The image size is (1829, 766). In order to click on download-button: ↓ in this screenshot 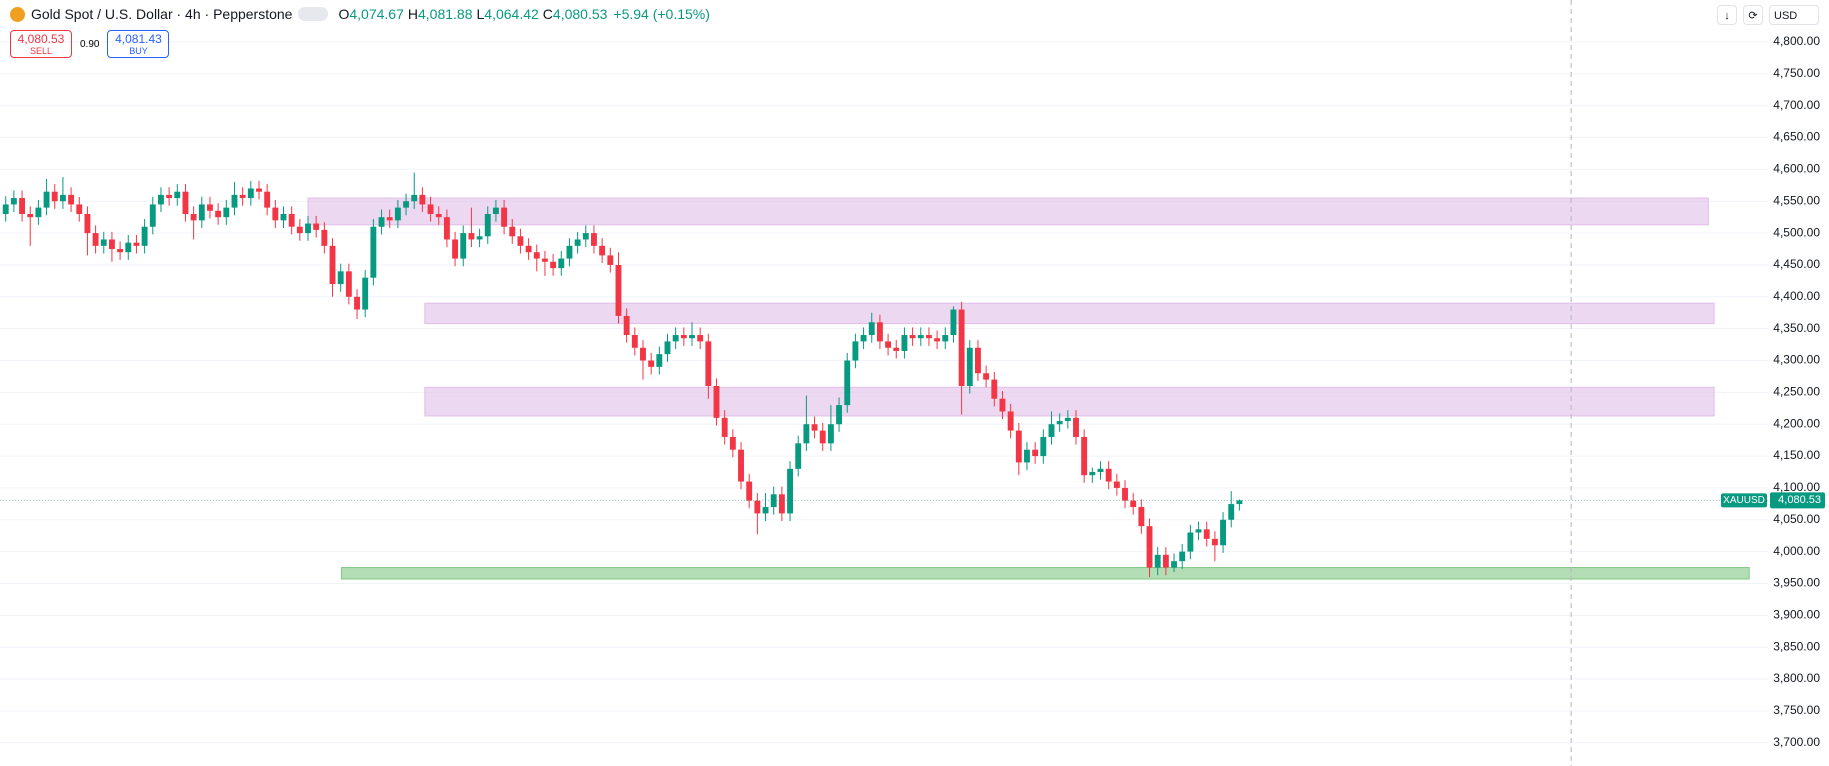, I will do `click(1727, 15)`.